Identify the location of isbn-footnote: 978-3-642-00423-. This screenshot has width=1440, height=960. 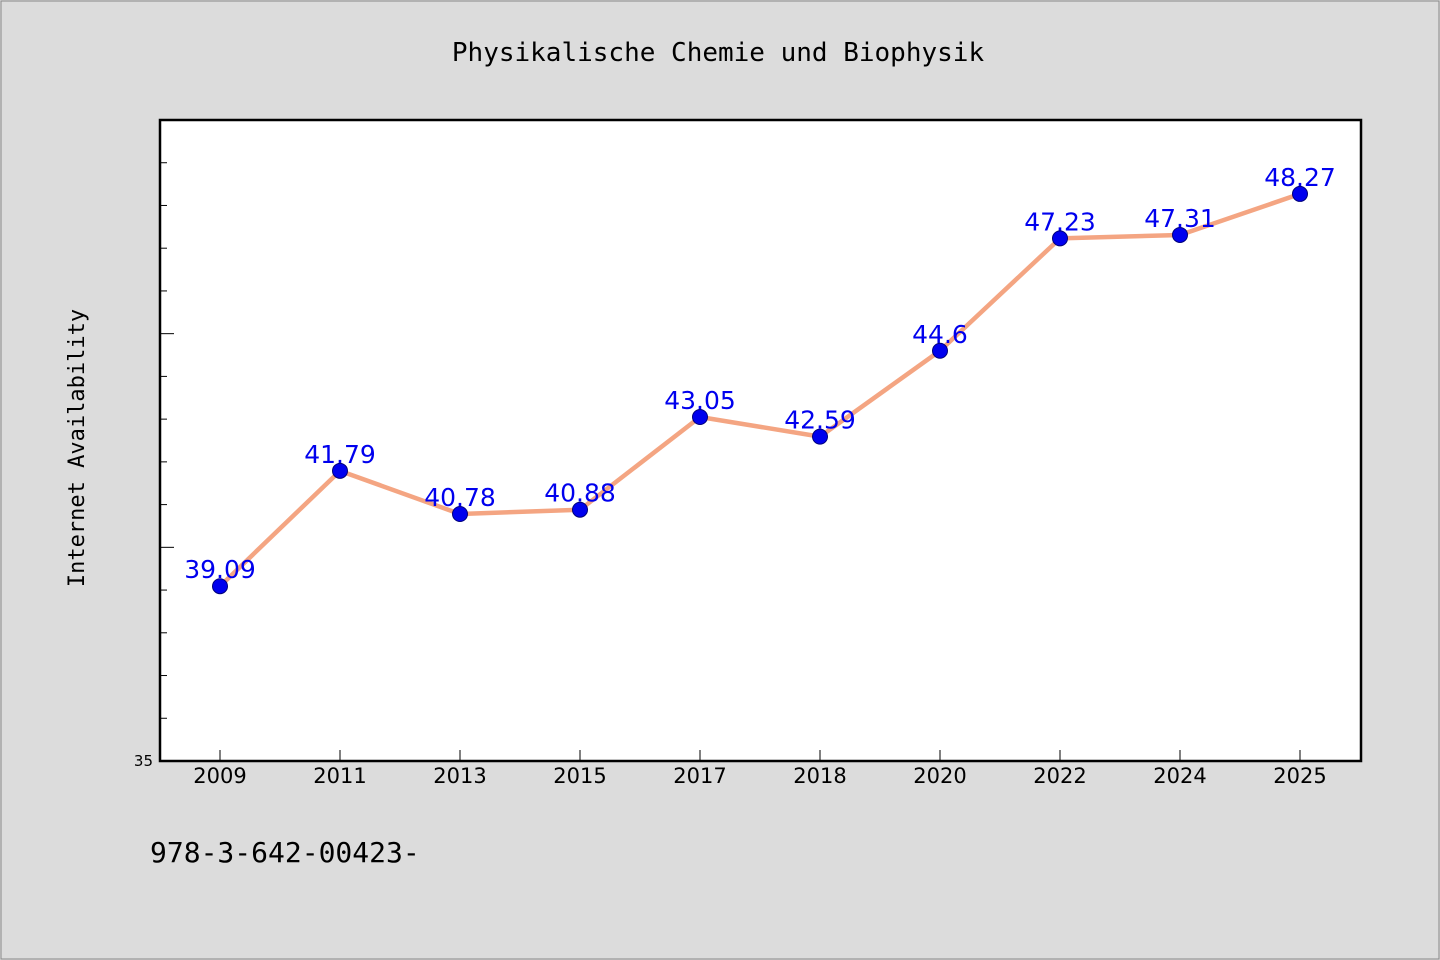
(285, 852).